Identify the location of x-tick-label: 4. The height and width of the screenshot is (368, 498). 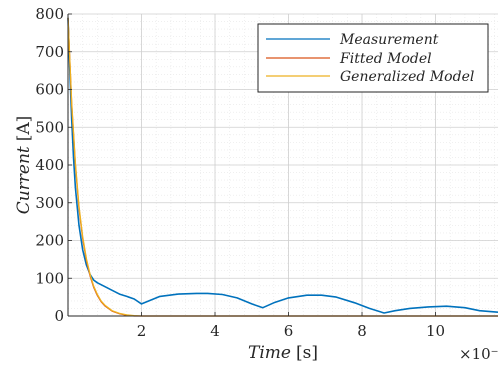
(215, 331).